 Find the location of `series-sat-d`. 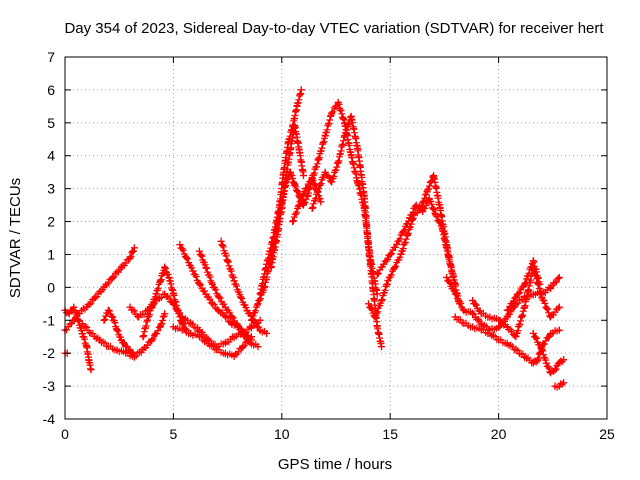

series-sat-d is located at coordinates (119, 333).